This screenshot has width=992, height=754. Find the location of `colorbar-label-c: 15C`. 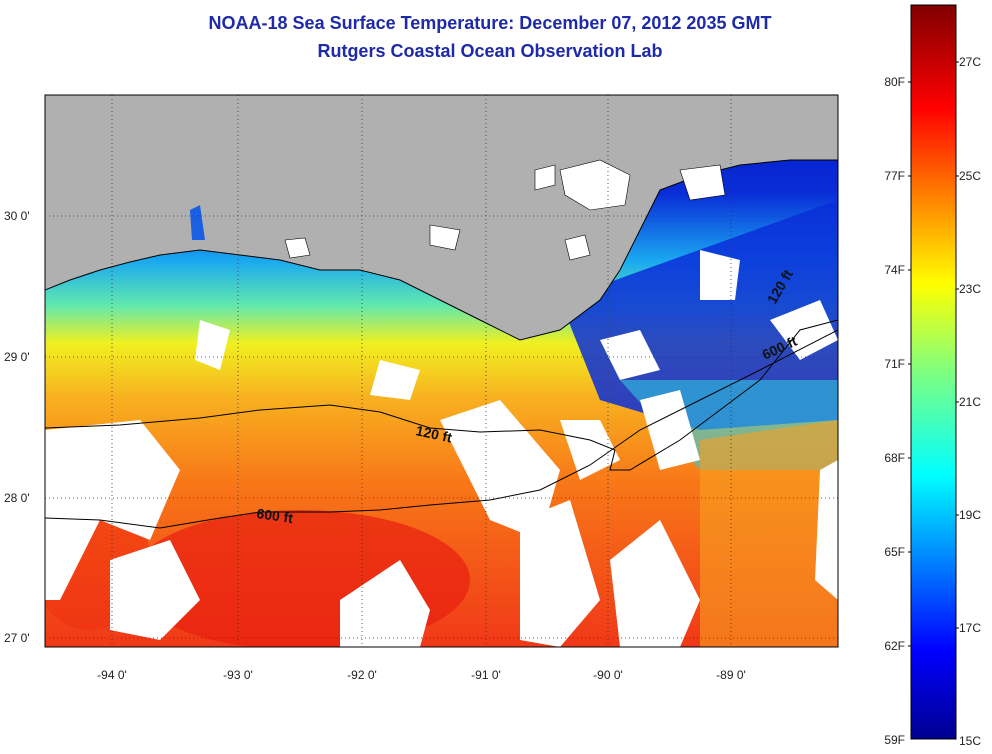

colorbar-label-c: 15C is located at coordinates (970, 741).